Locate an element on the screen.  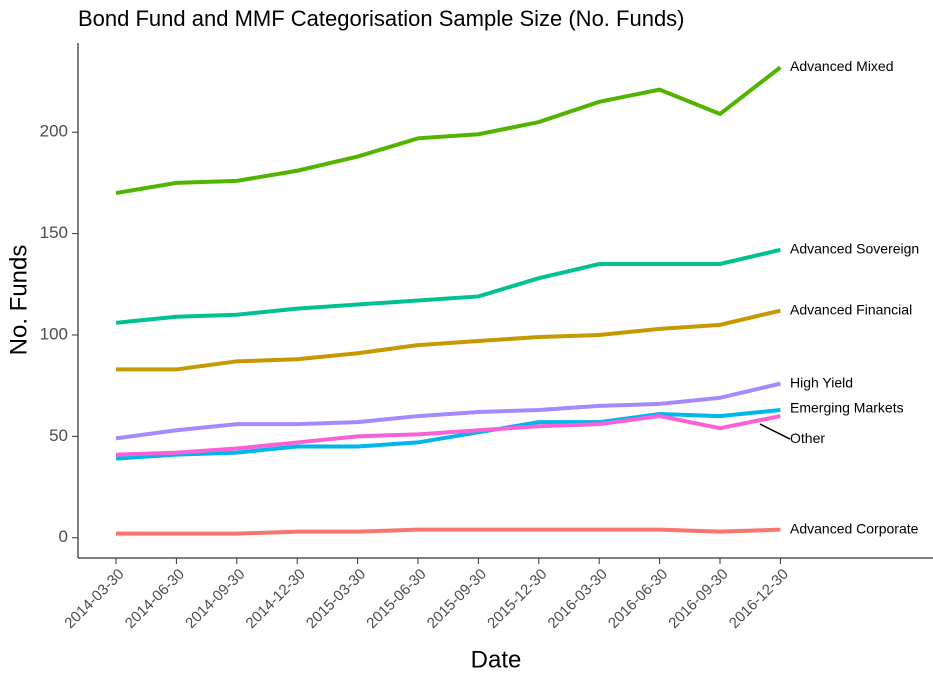
x-tick-label: 2016-03-30 is located at coordinates (578, 599).